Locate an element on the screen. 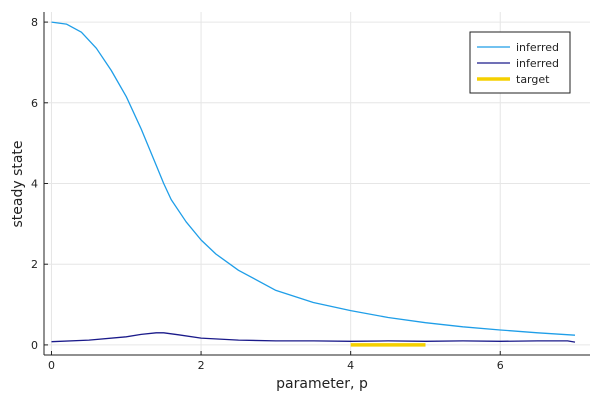 The image size is (600, 404). legend-label: target is located at coordinates (533, 79).